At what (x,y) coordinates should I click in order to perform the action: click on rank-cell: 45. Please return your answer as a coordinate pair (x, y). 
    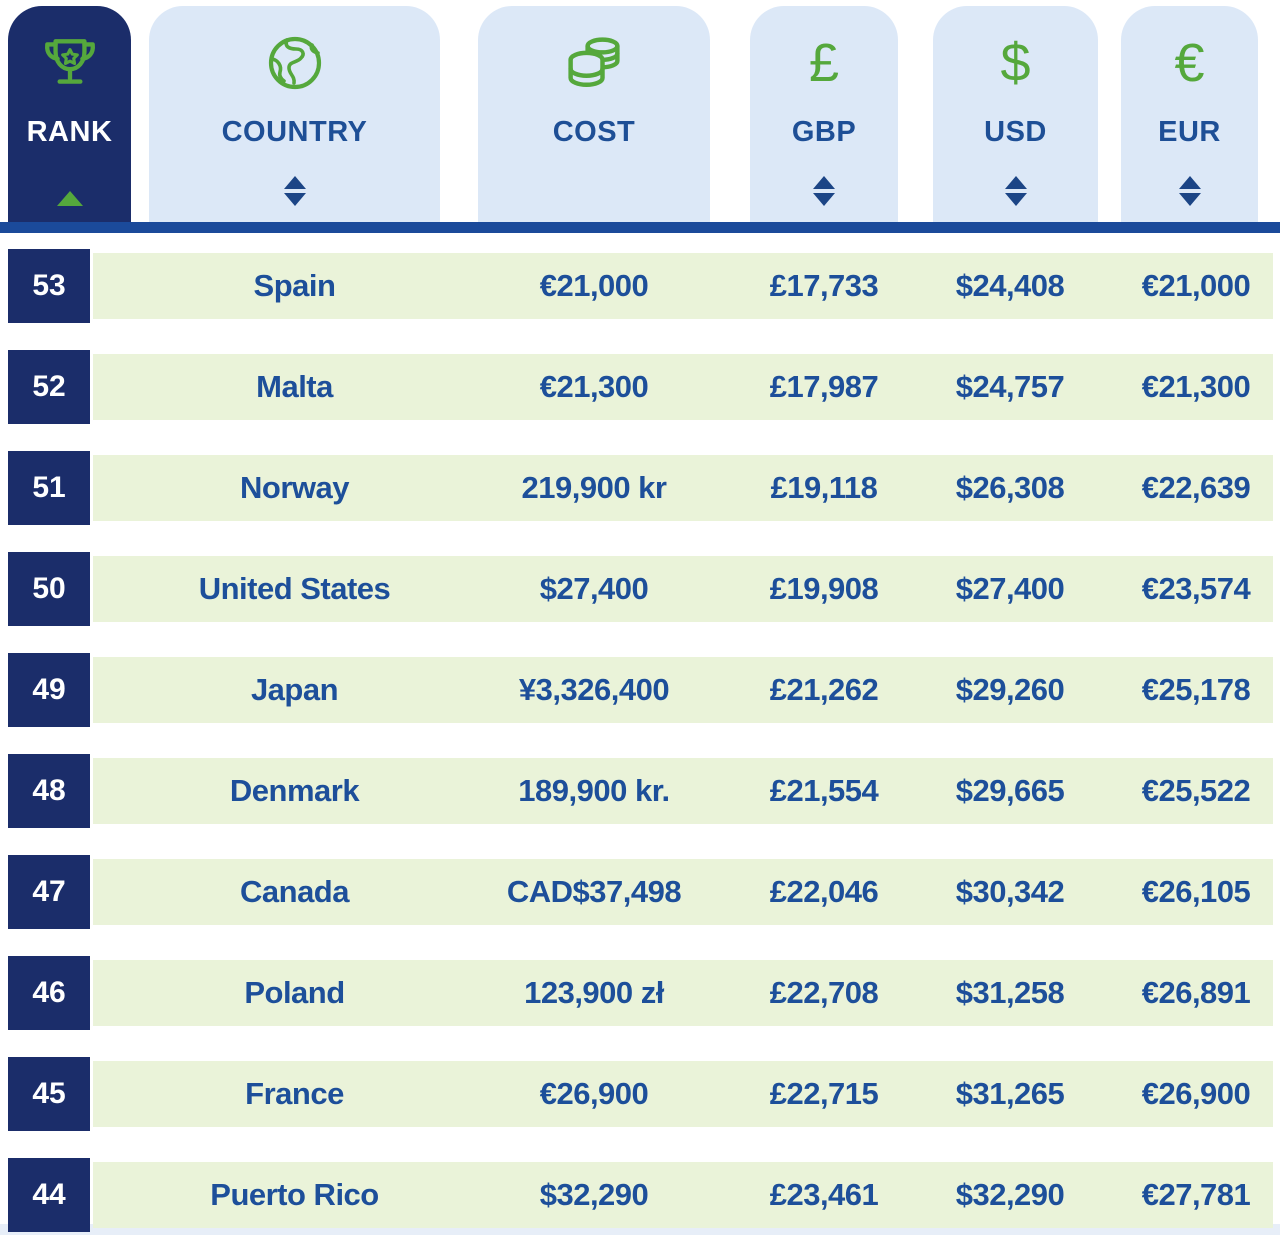
    Looking at the image, I should click on (49, 1094).